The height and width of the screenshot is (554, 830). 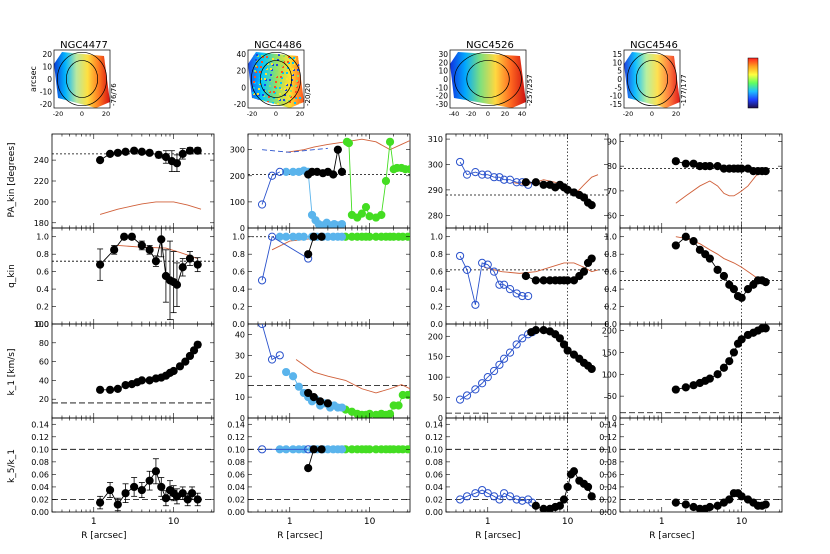 I want to click on y-tick-label: 0.06, so click(x=608, y=474).